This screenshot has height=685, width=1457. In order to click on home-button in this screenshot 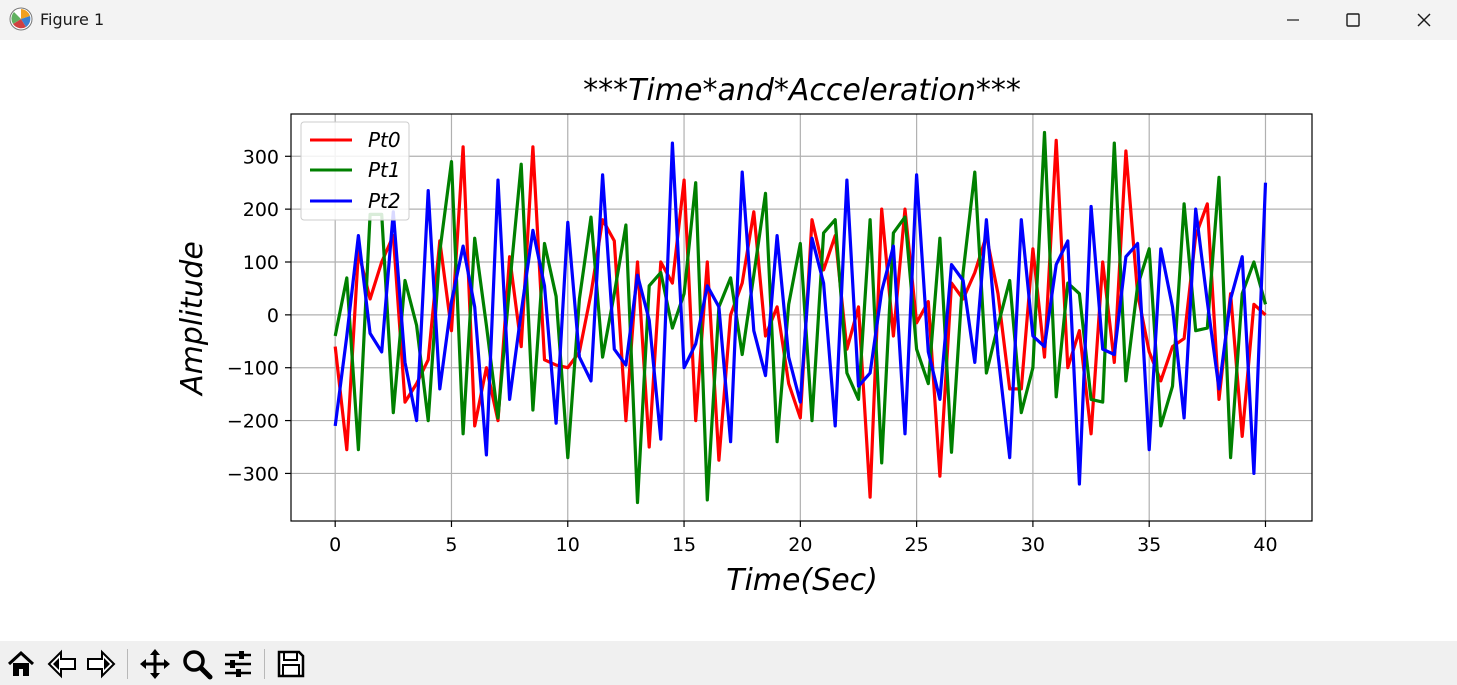, I will do `click(21, 664)`.